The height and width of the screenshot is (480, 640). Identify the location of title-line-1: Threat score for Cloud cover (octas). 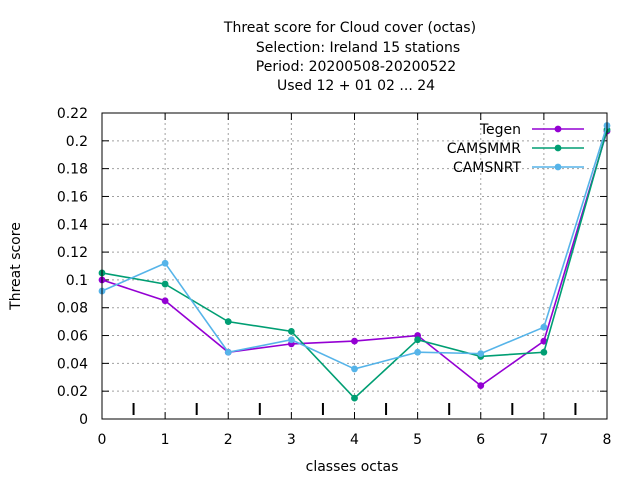
(349, 28).